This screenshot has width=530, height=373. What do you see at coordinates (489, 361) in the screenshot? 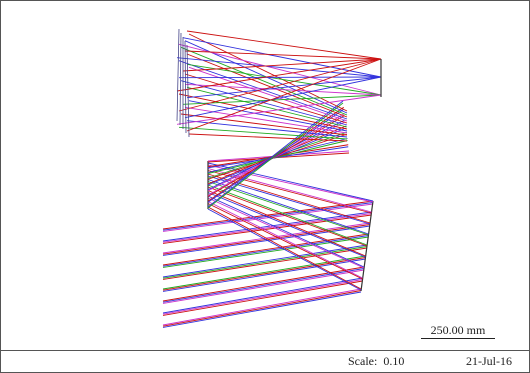
I see `date-stamp: 21-Jul-16` at bounding box center [489, 361].